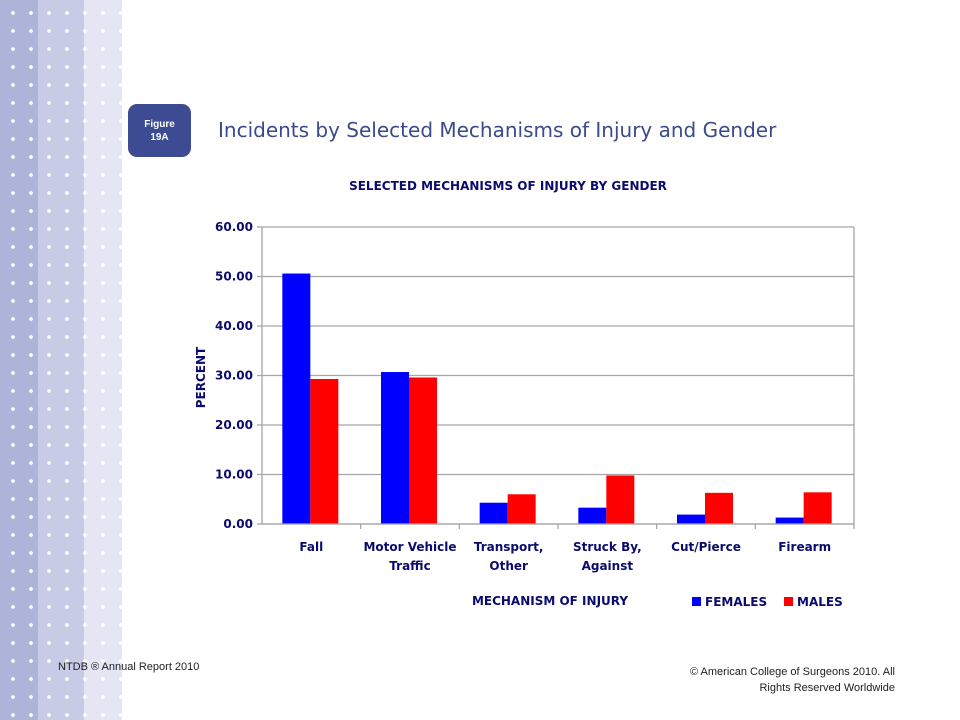 This screenshot has width=960, height=720. I want to click on copyright-line-1: © American College of Surgeons 2010. All, so click(792, 672).